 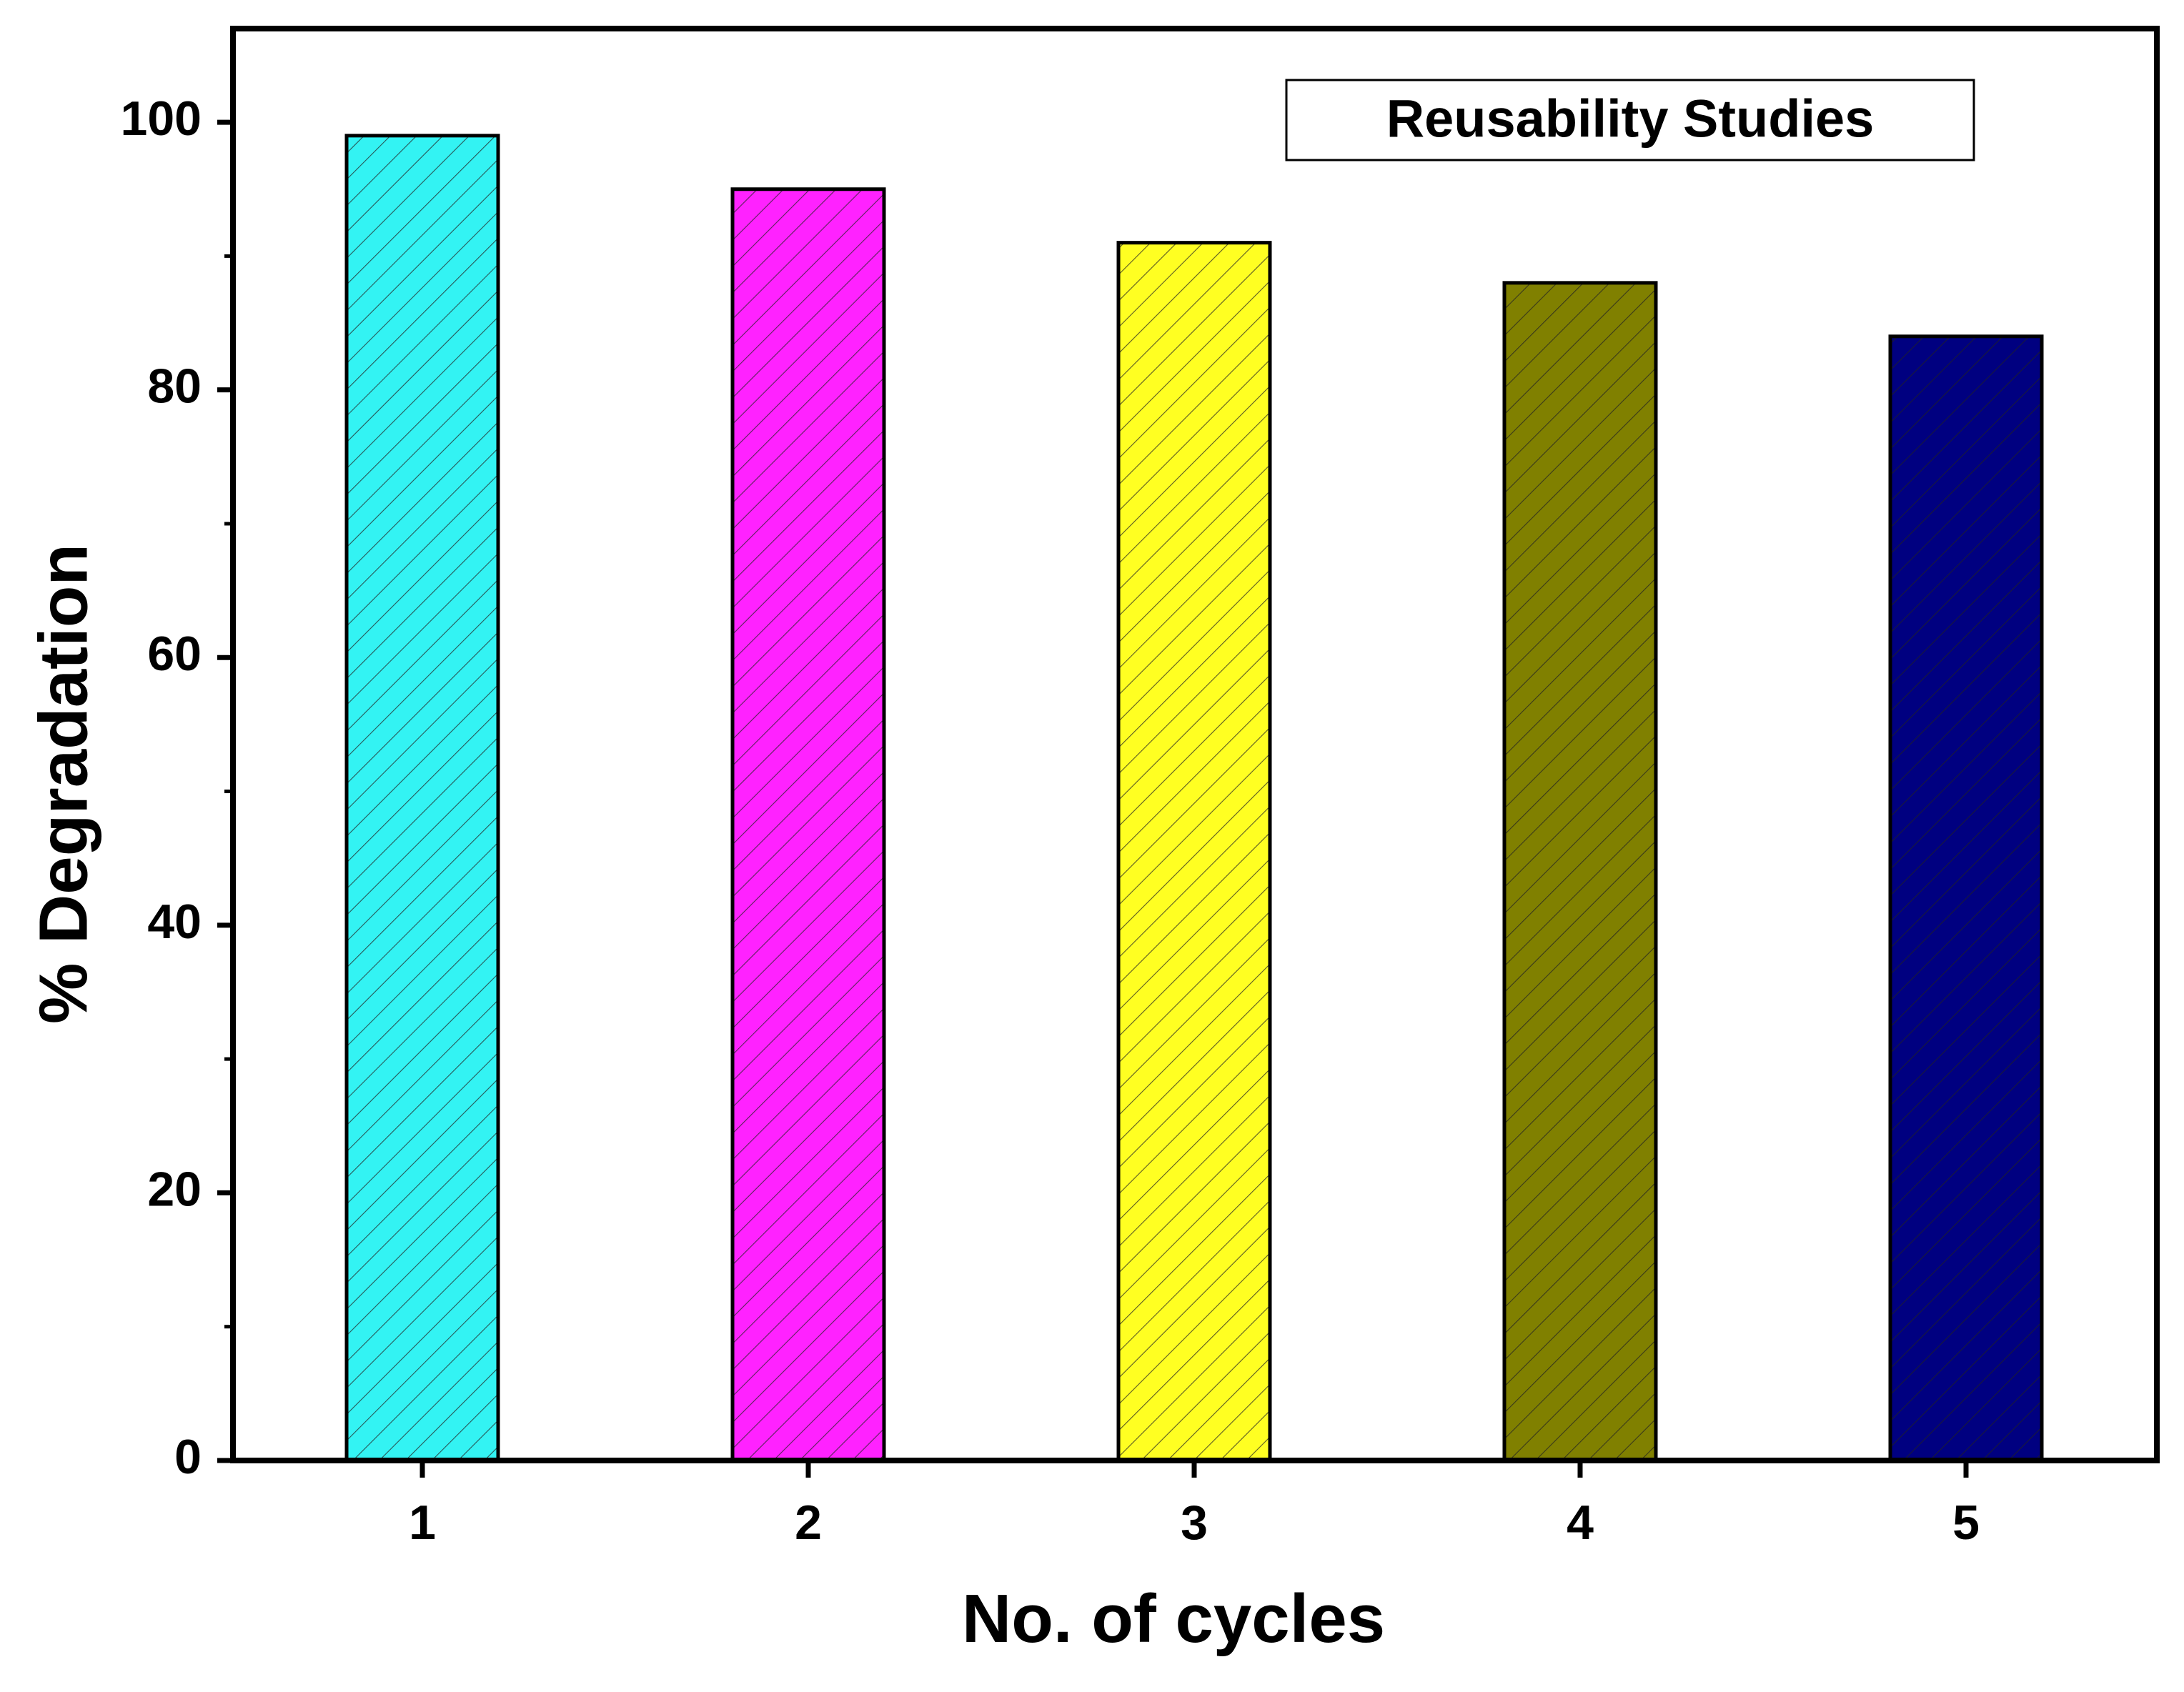 I want to click on legend-label: Reusability Studies, so click(x=1630, y=119).